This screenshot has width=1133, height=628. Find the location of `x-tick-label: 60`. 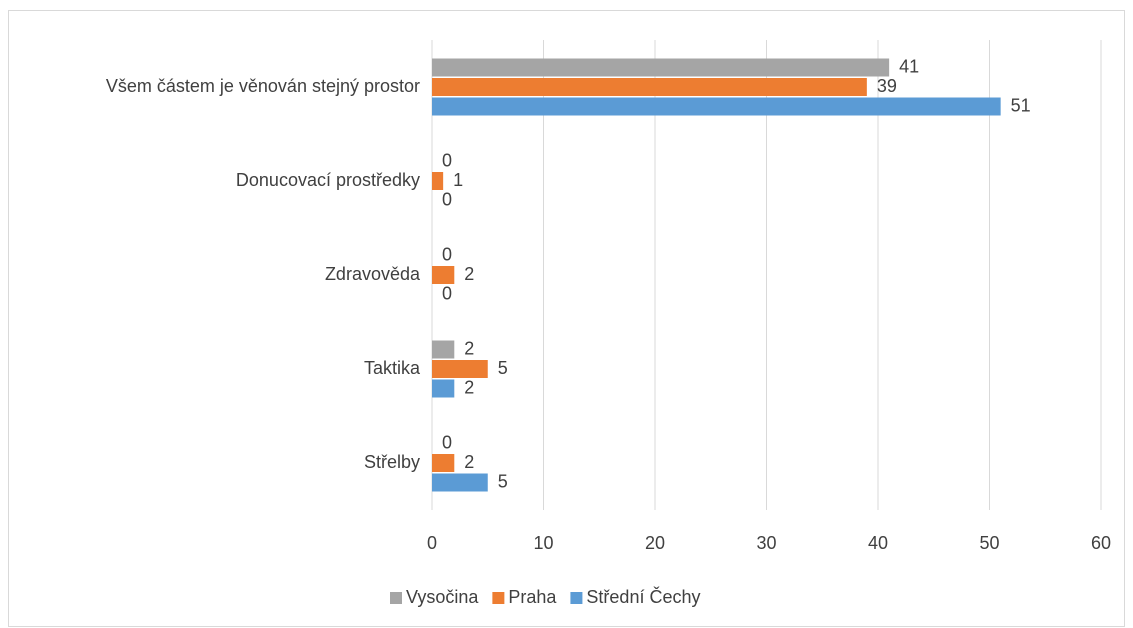

x-tick-label: 60 is located at coordinates (1101, 543).